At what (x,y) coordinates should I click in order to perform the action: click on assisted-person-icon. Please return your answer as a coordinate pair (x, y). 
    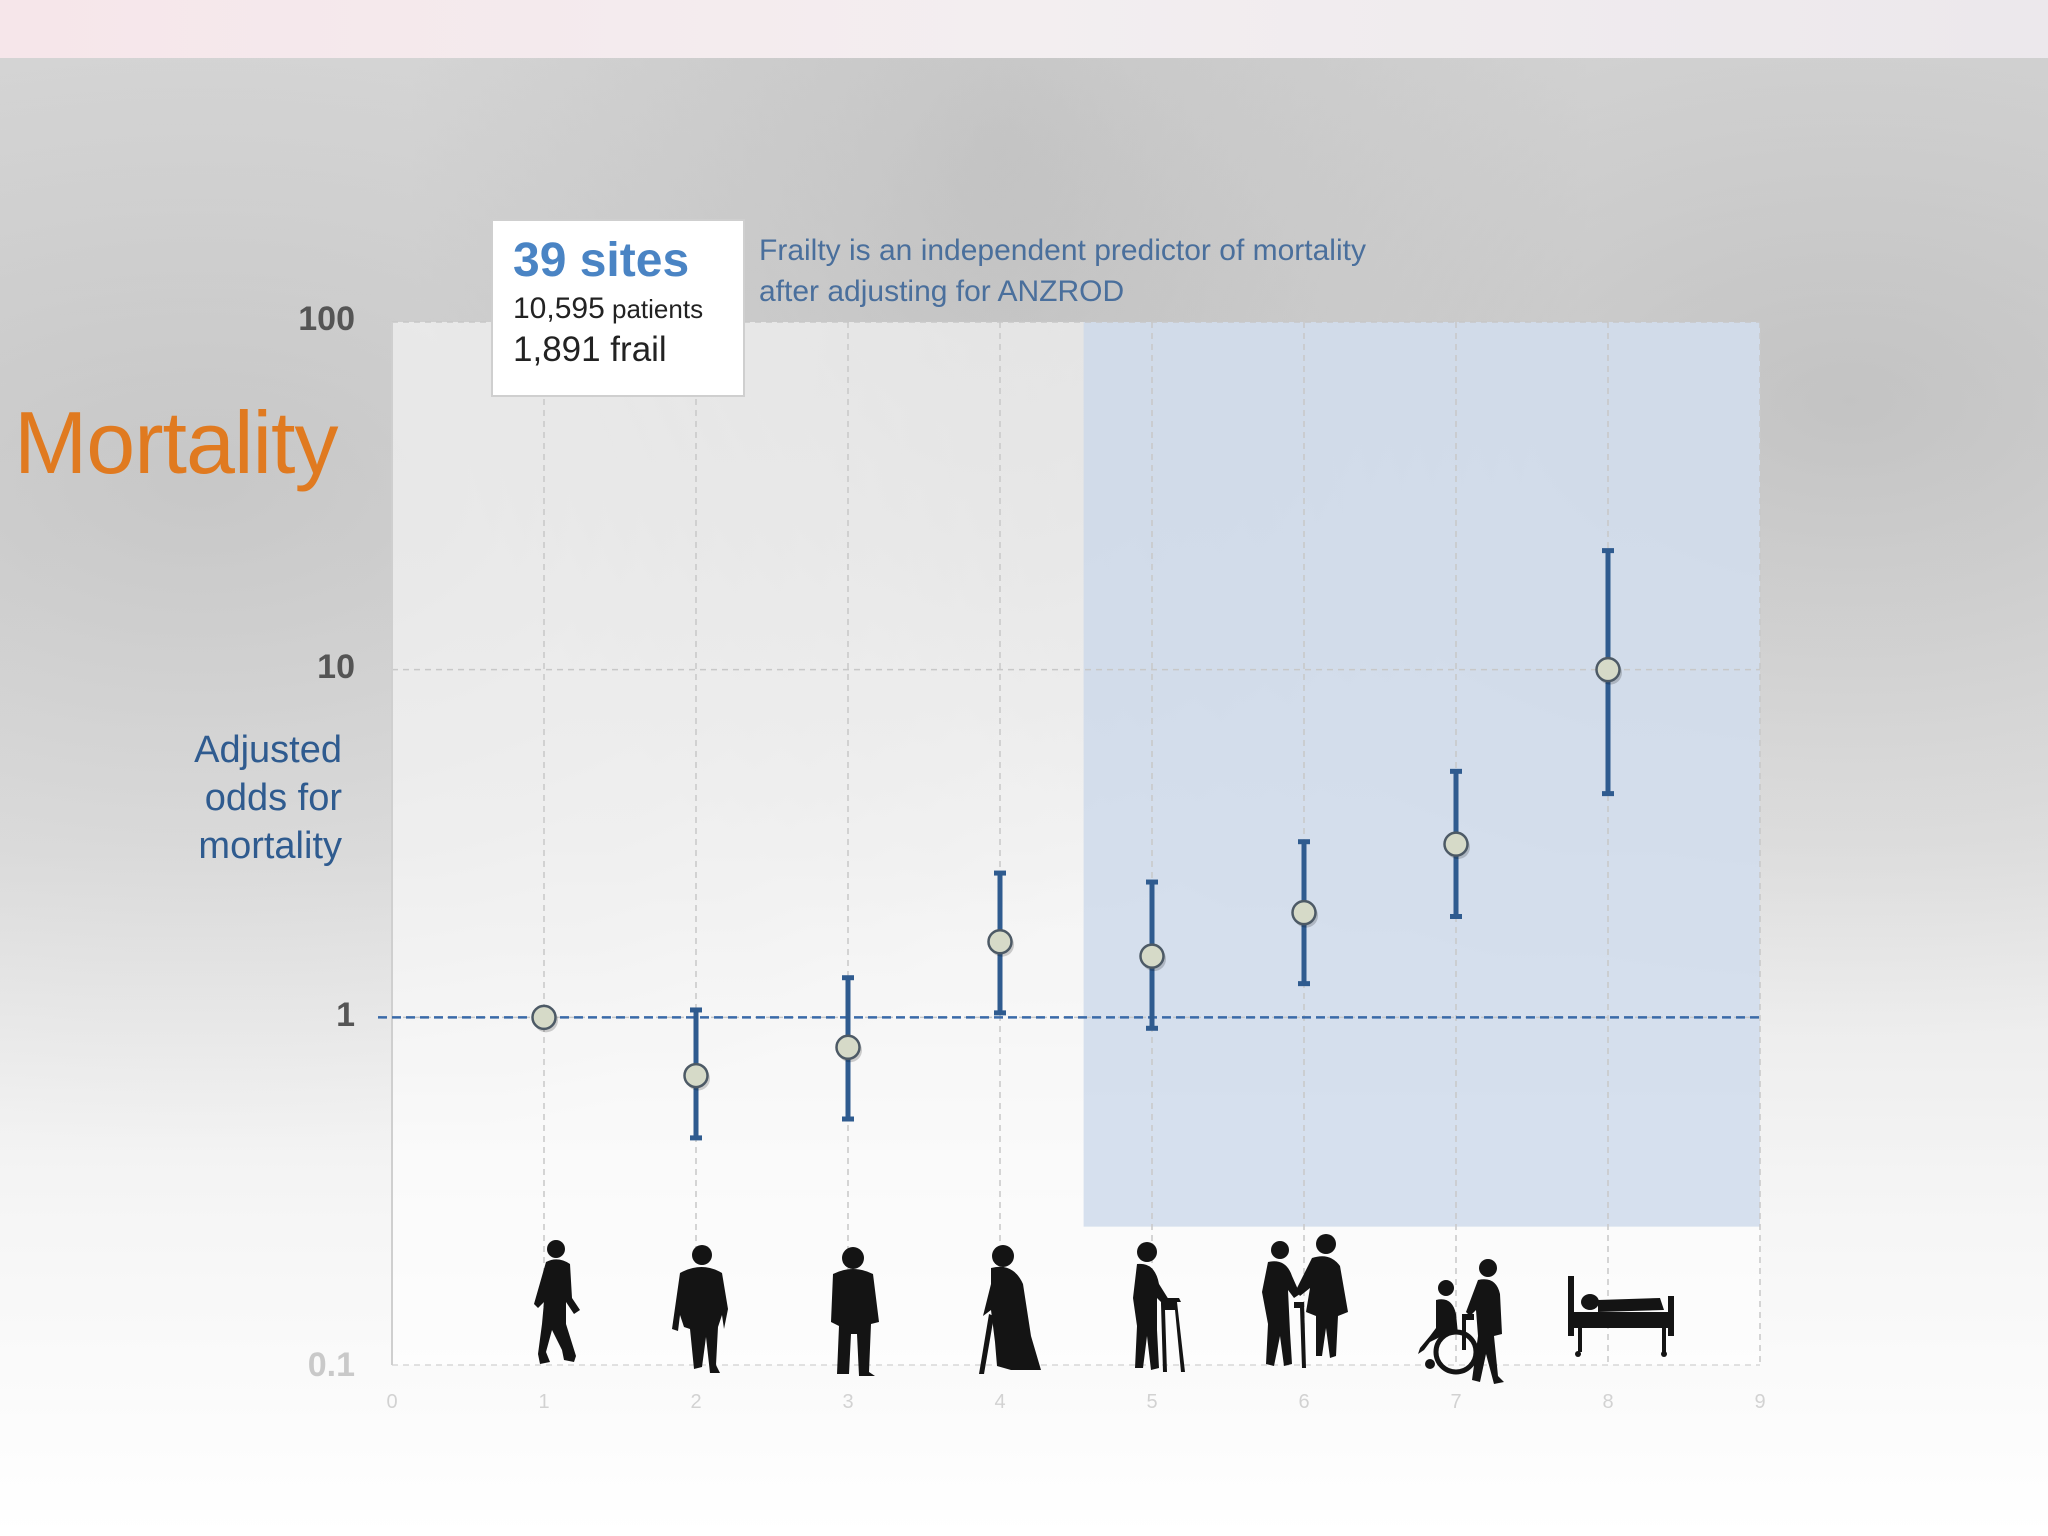
    Looking at the image, I should click on (1305, 1301).